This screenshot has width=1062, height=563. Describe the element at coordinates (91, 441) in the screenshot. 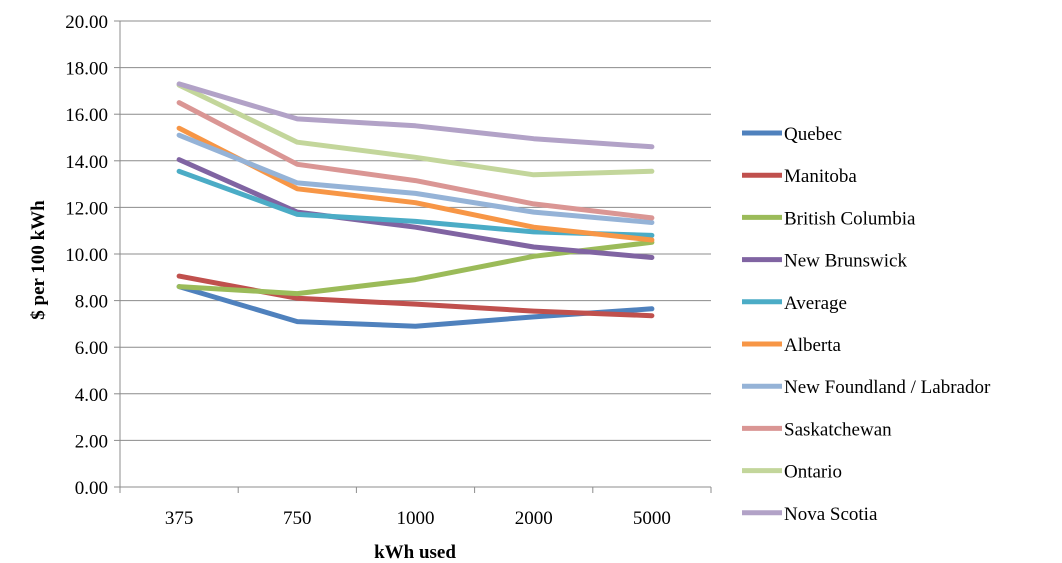

I see `y-tick-label: 2.00` at that location.